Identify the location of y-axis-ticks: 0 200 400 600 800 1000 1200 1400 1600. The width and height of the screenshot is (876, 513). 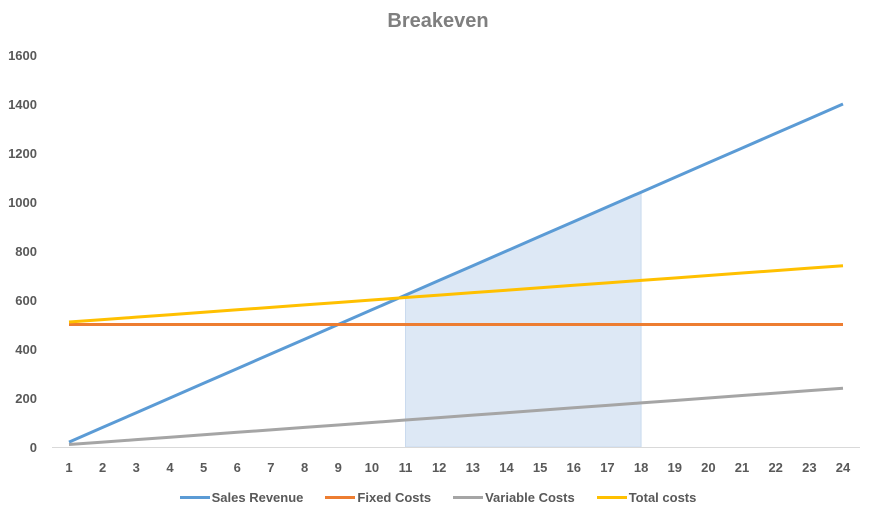
(22, 251).